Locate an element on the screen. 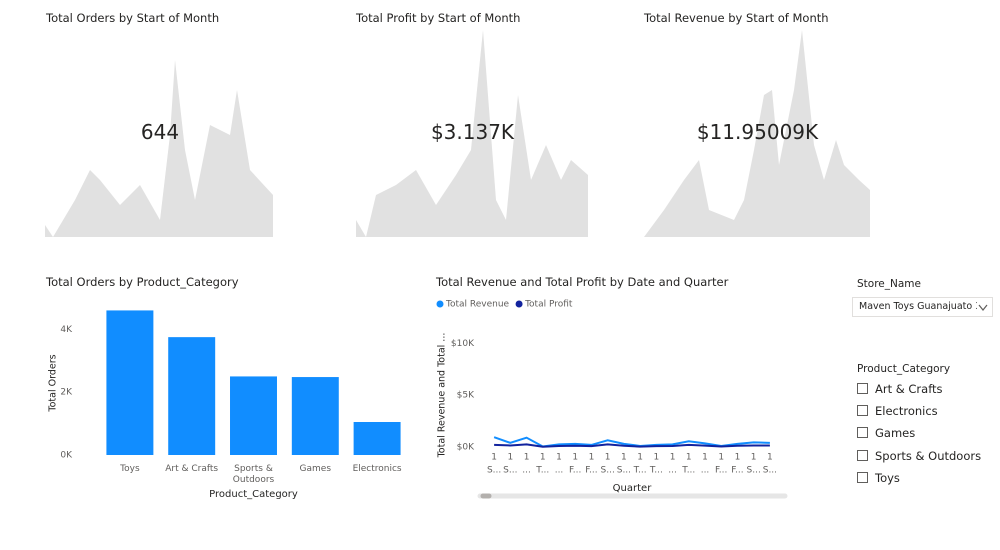 The image size is (1000, 550). y-tick-label: $0K is located at coordinates (466, 448).